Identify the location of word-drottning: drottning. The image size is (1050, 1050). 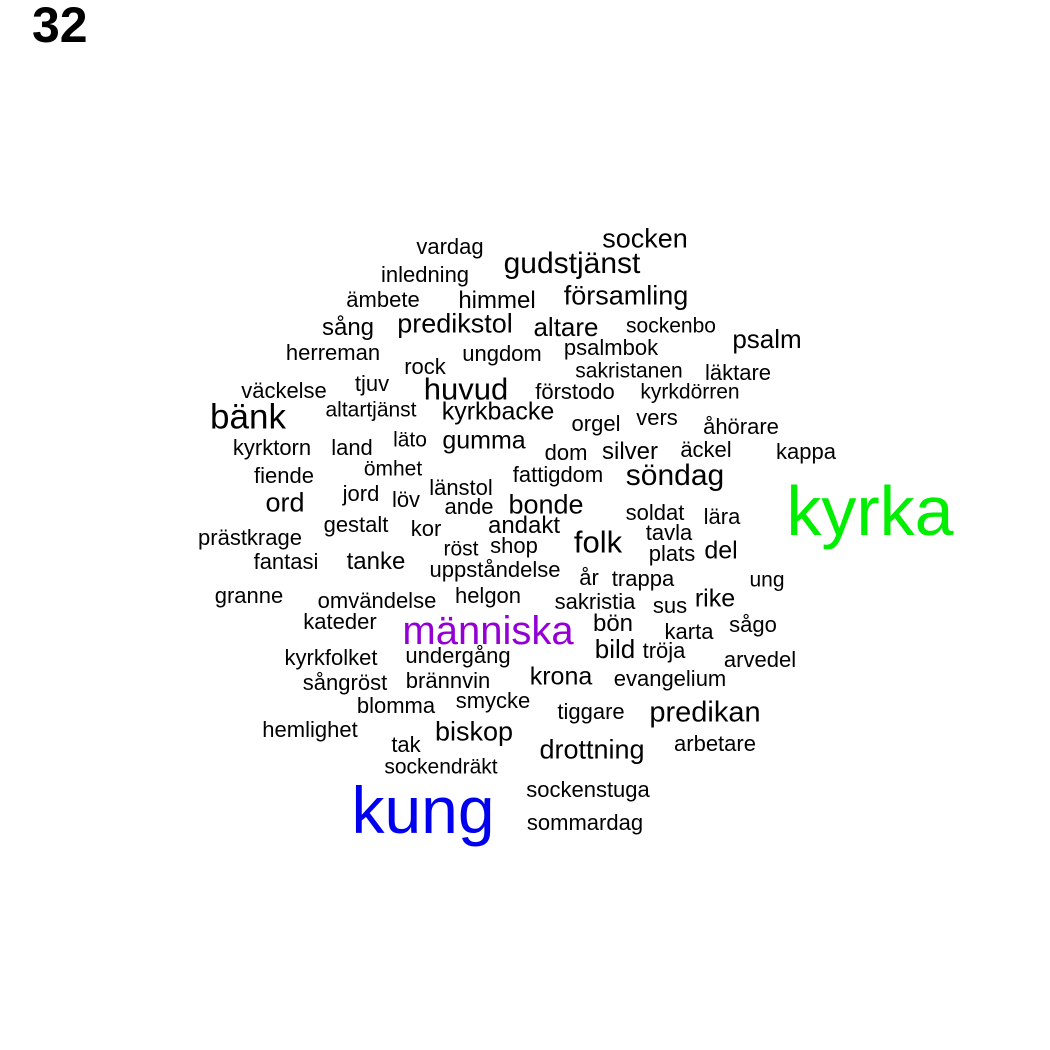
(592, 749).